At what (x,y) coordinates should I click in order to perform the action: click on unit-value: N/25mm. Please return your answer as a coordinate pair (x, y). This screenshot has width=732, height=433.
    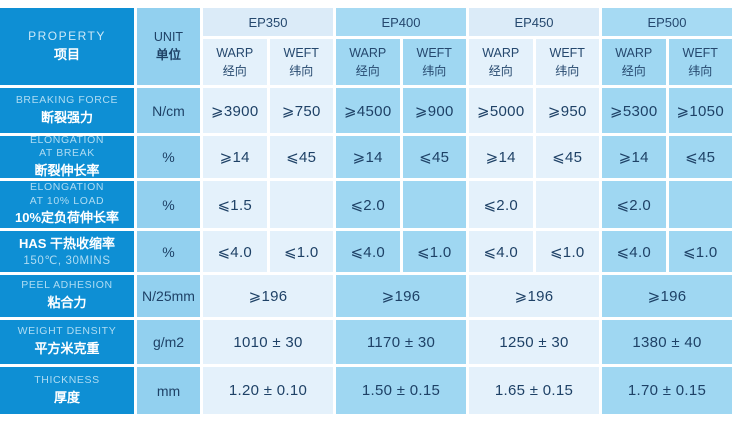
    Looking at the image, I should click on (168, 296).